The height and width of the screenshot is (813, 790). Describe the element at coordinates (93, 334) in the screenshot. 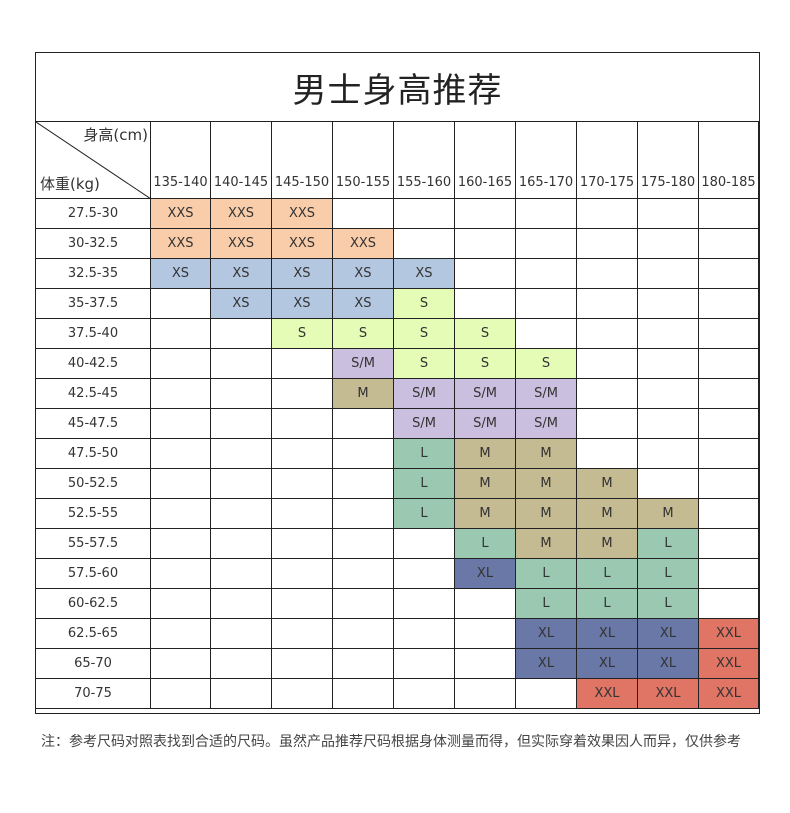

I see `weight-label: 37.5-40` at that location.